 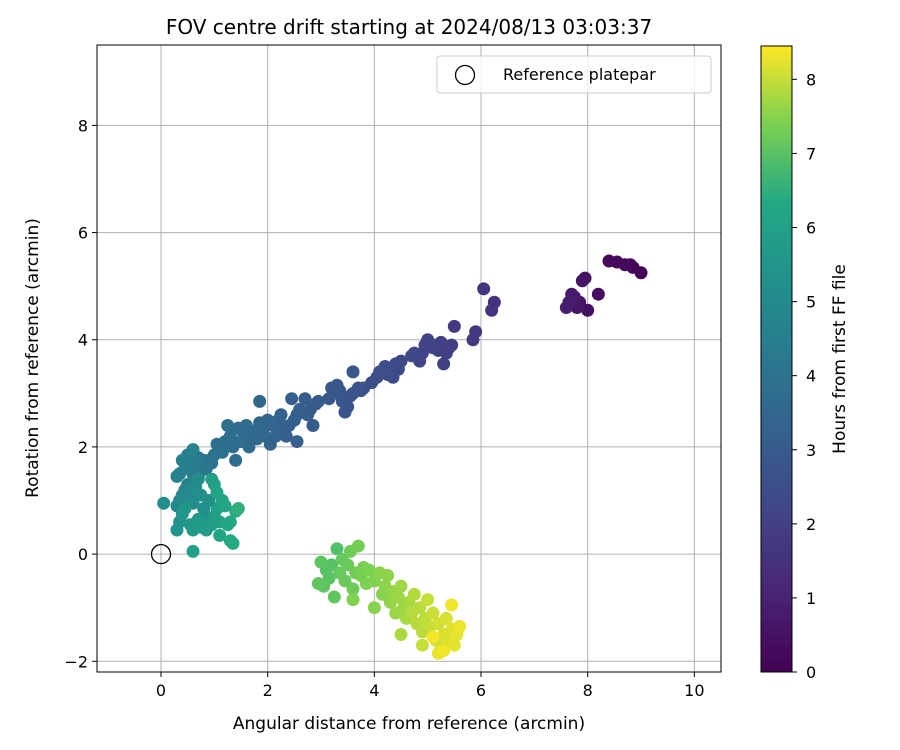 I want to click on y-tick-label: 0, so click(x=83, y=554).